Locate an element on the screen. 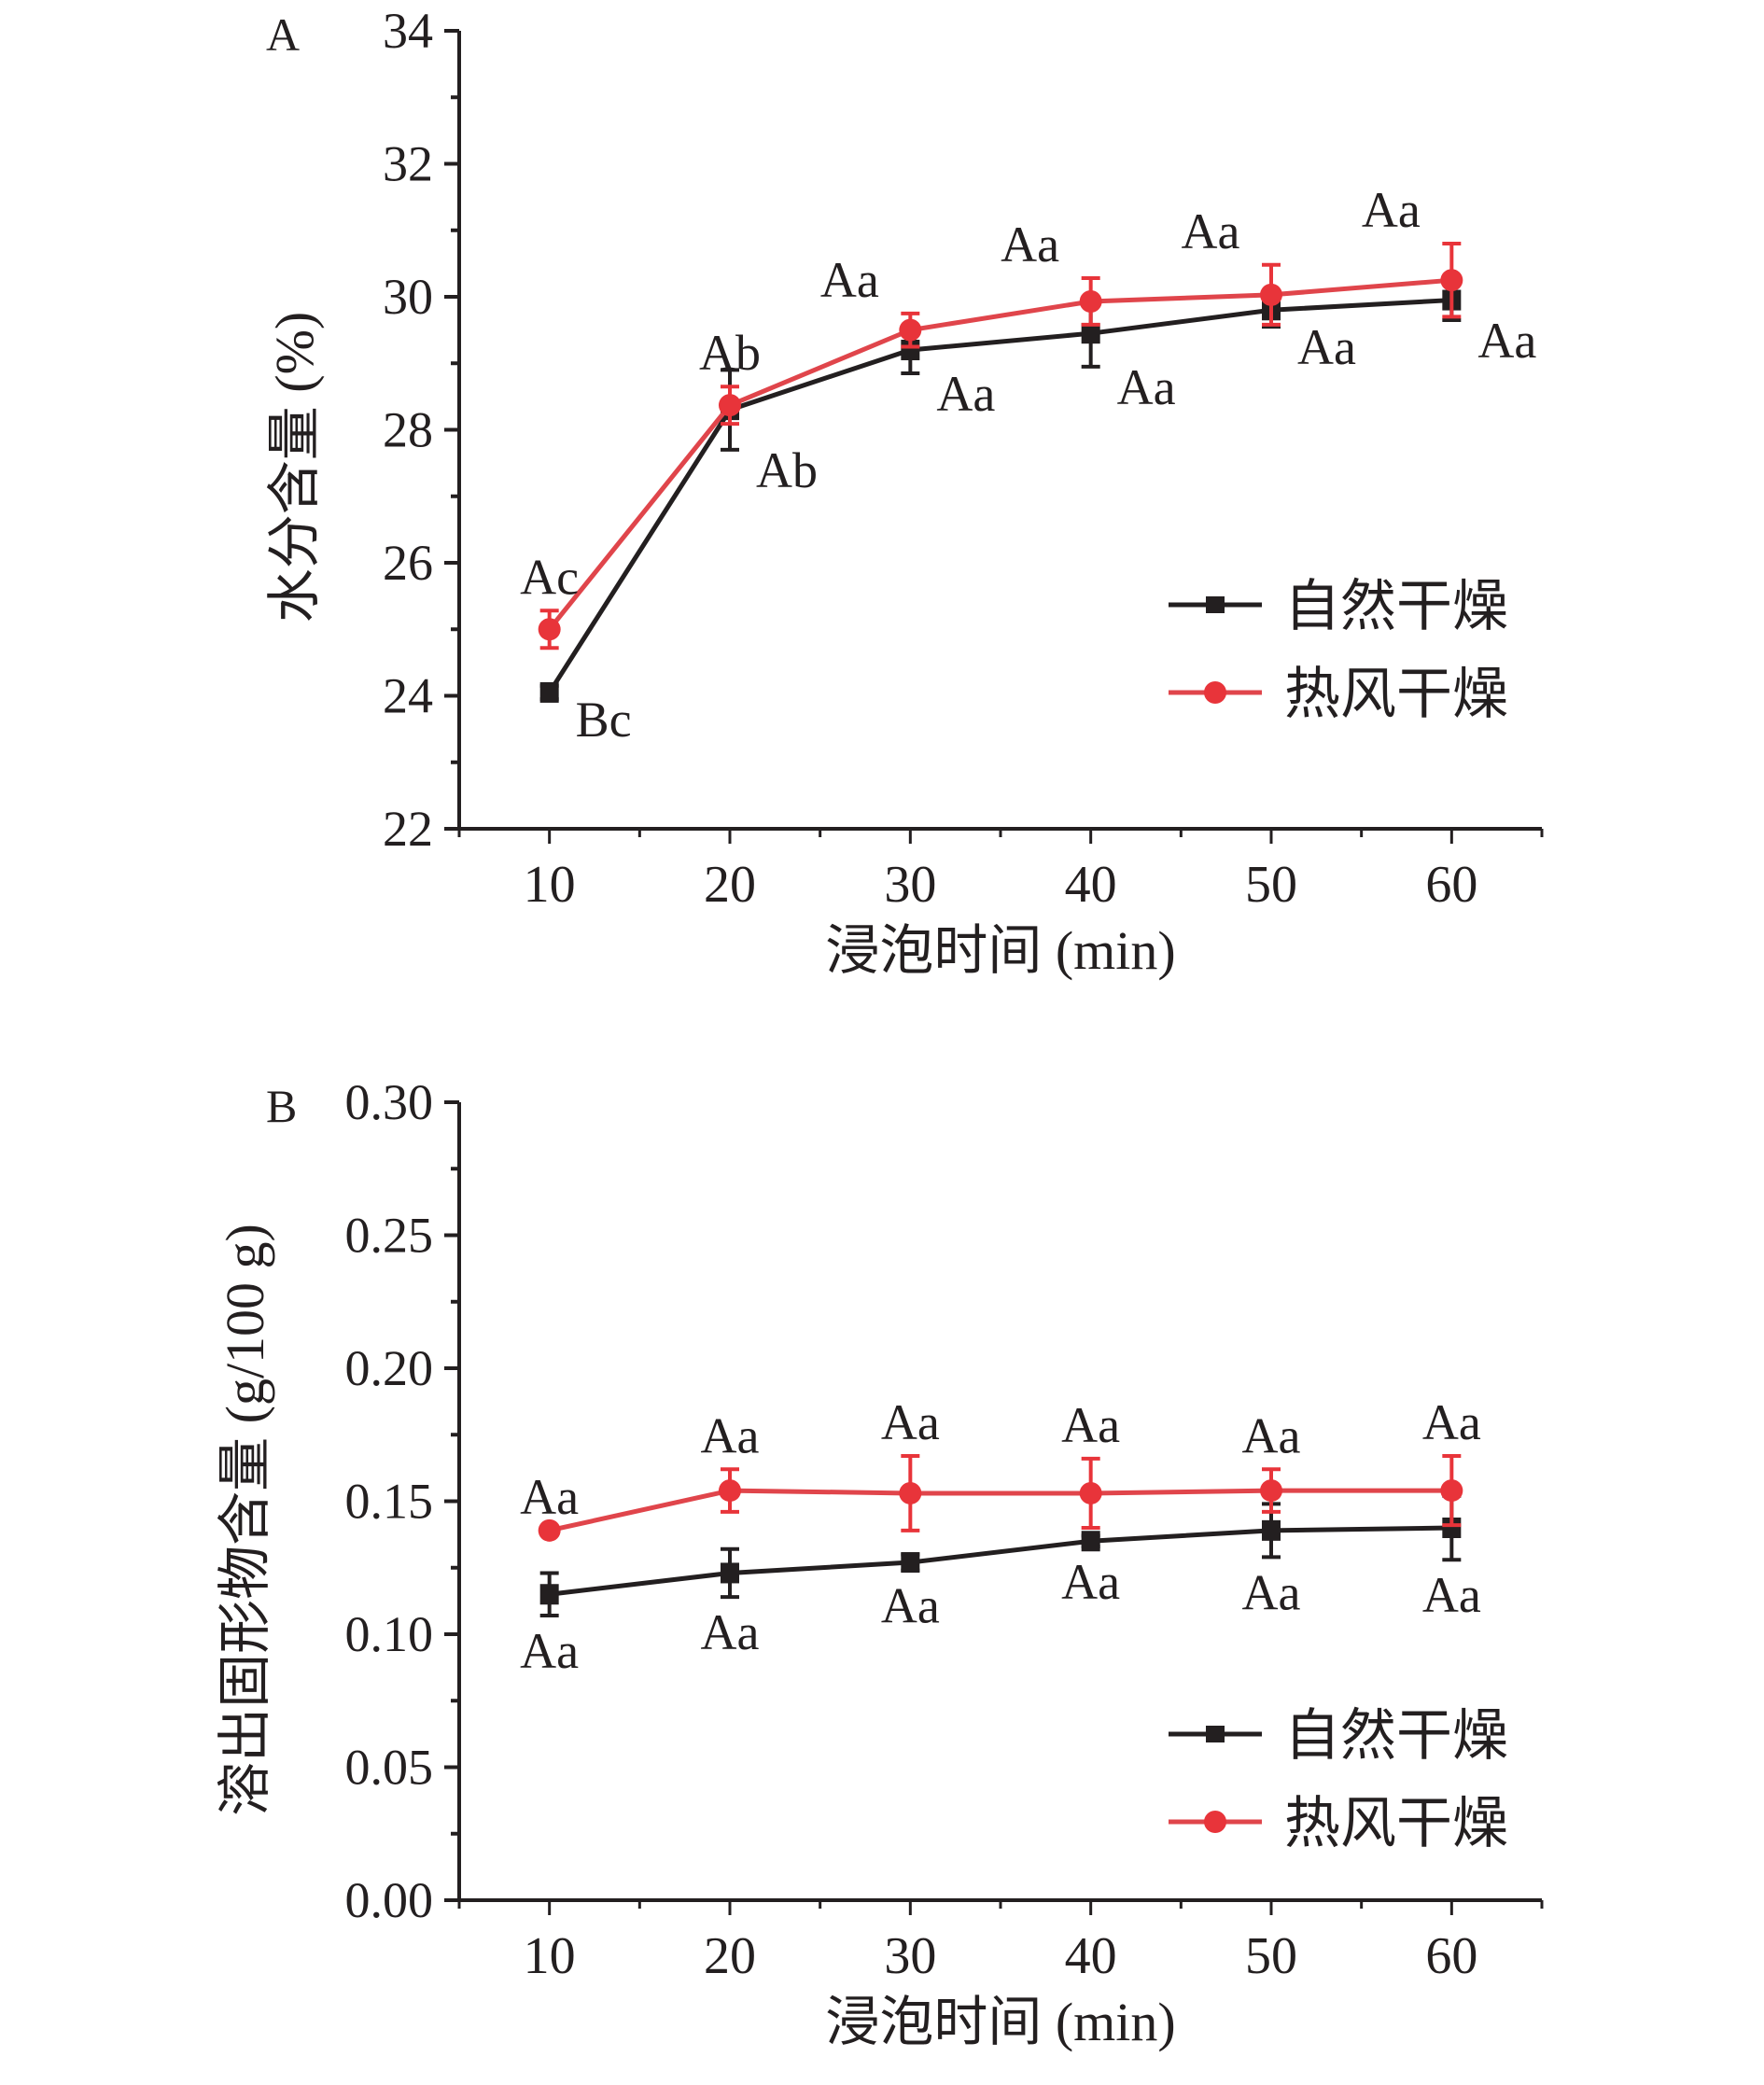  y-tick-label: 24 is located at coordinates (408, 696).